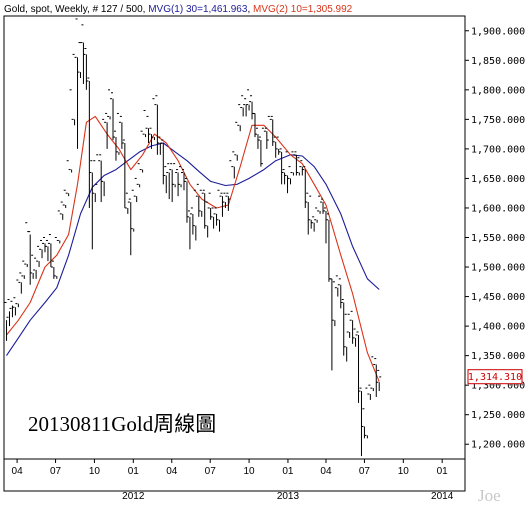 The width and height of the screenshot is (528, 507). Describe the element at coordinates (498, 356) in the screenshot. I see `y-tick-label: 1,350.000` at that location.